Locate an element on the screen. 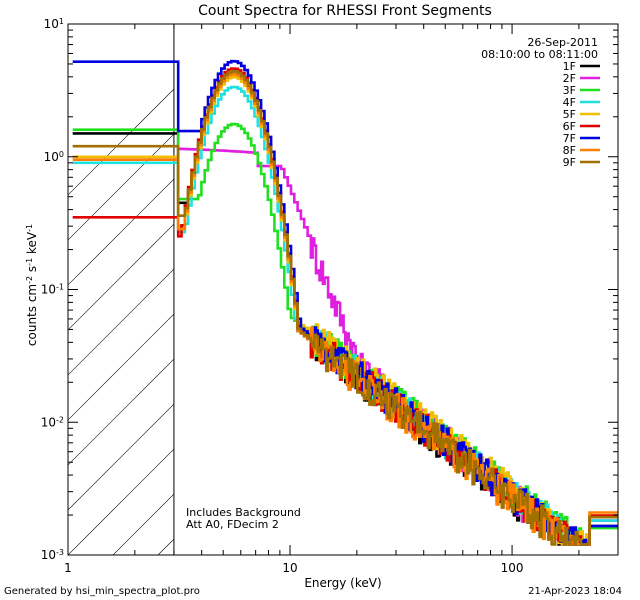 Image resolution: width=640 pixels, height=600 pixels. legend-label-5f: 5F is located at coordinates (569, 114).